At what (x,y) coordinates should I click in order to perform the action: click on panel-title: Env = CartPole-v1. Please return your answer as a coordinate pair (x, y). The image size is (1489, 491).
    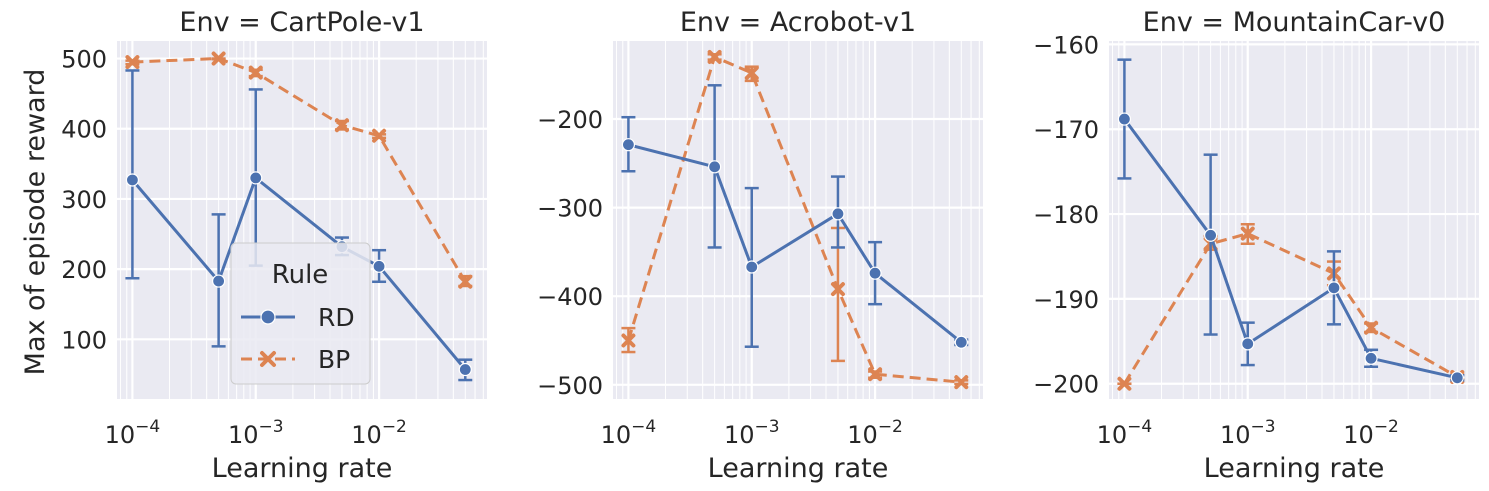
    Looking at the image, I should click on (301, 22).